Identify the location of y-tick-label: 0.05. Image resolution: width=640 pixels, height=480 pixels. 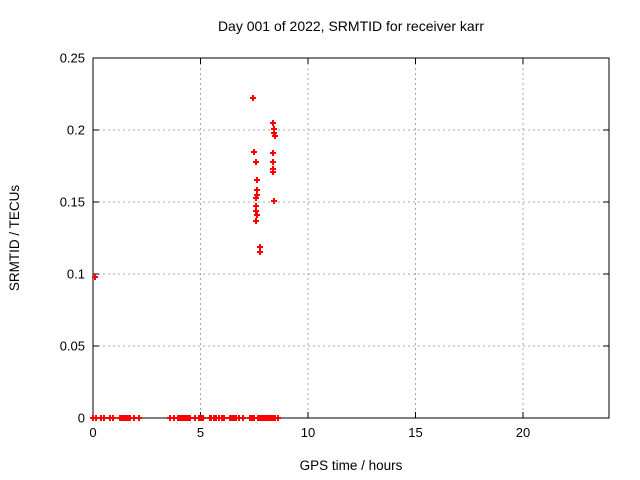
(72, 346).